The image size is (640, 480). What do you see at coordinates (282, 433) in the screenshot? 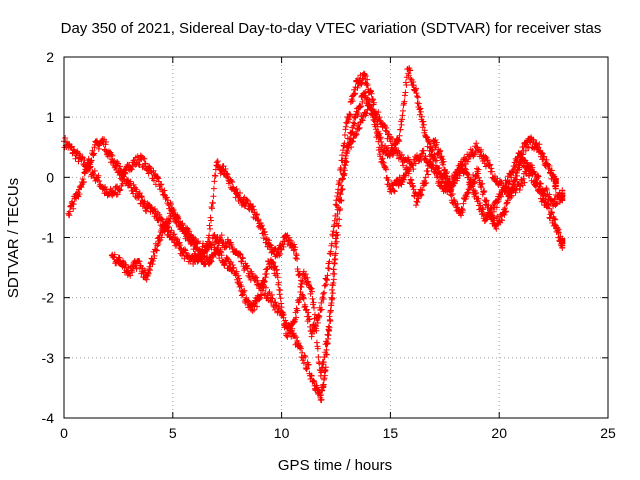
I see `x-tick-label: 10` at bounding box center [282, 433].